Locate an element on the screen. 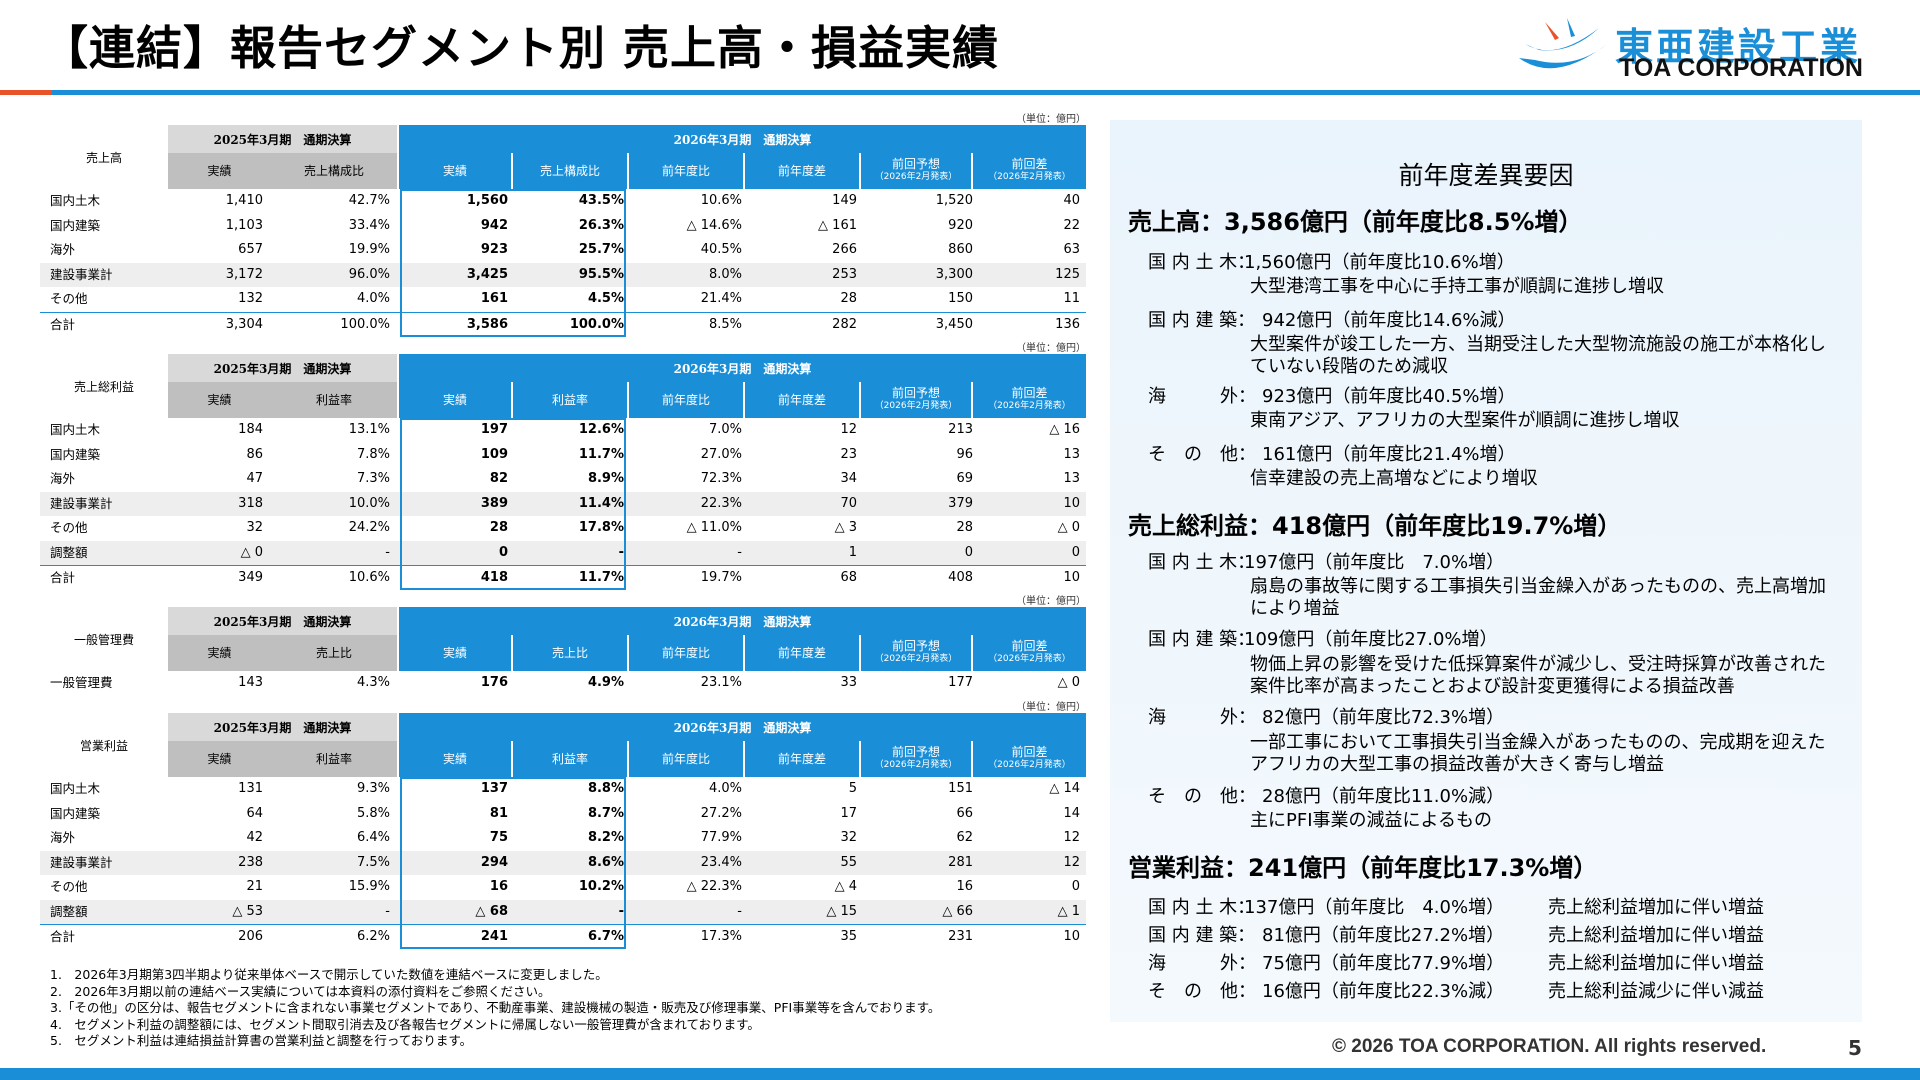  row-label: 国内土木 is located at coordinates (75, 200).